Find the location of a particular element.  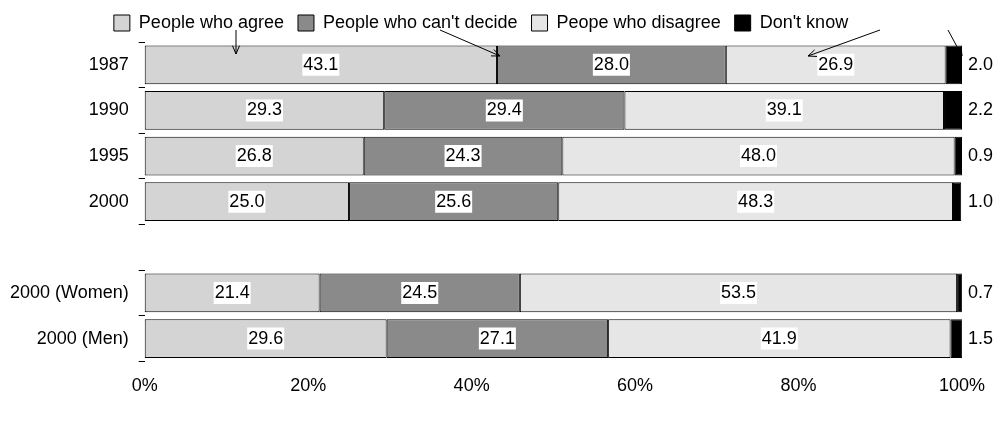

data-label: 28.0 is located at coordinates (611, 63).